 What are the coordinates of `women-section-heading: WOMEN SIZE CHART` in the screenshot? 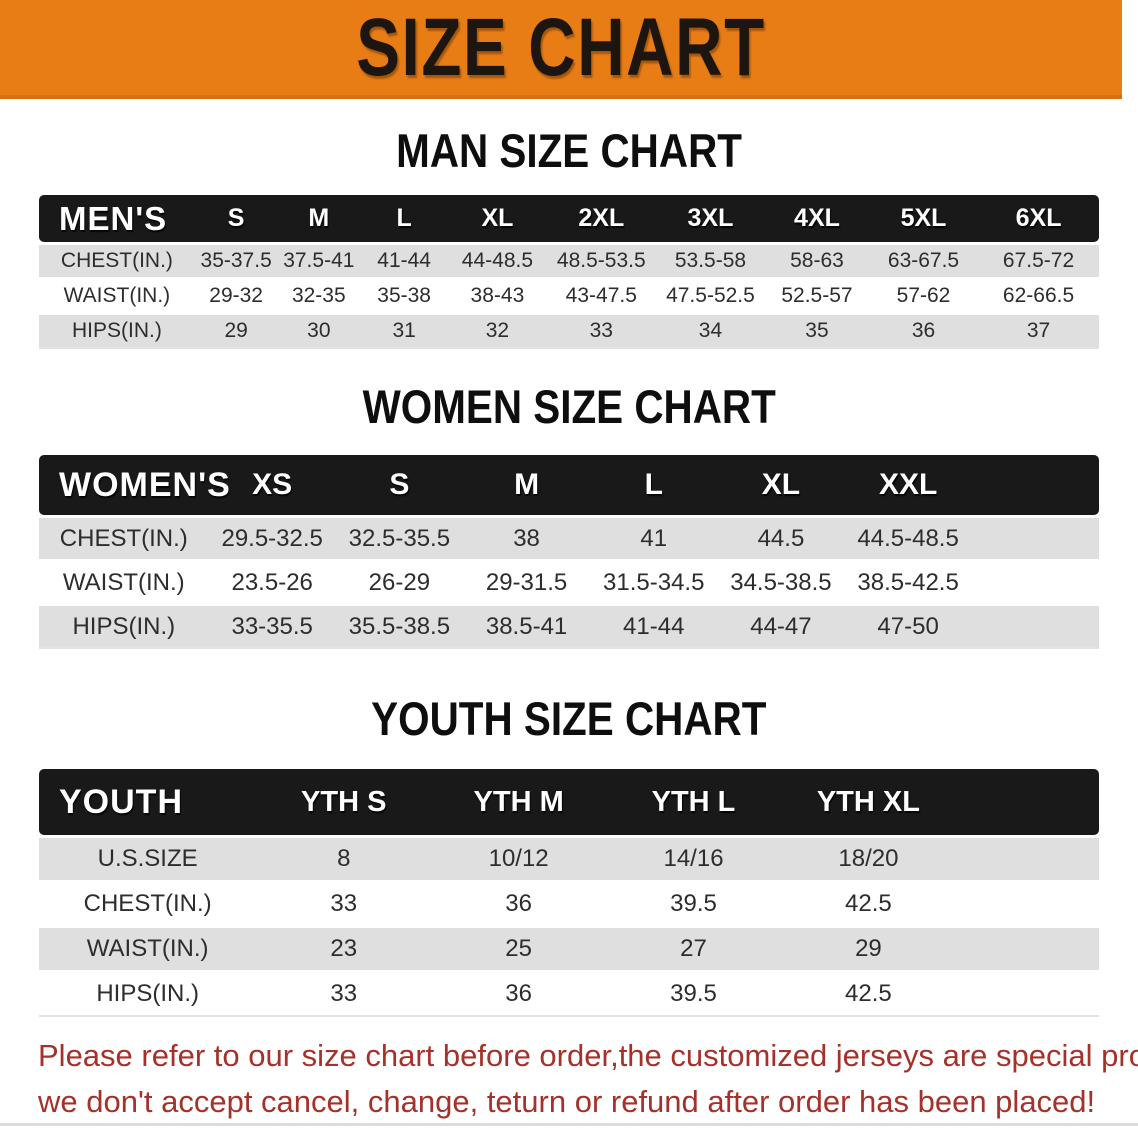 It's located at (569, 406).